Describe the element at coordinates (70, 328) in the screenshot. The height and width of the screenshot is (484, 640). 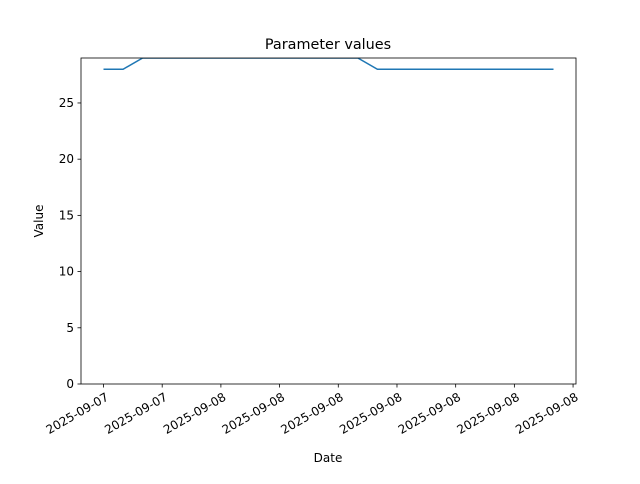
I see `y-tick-label: 5` at that location.